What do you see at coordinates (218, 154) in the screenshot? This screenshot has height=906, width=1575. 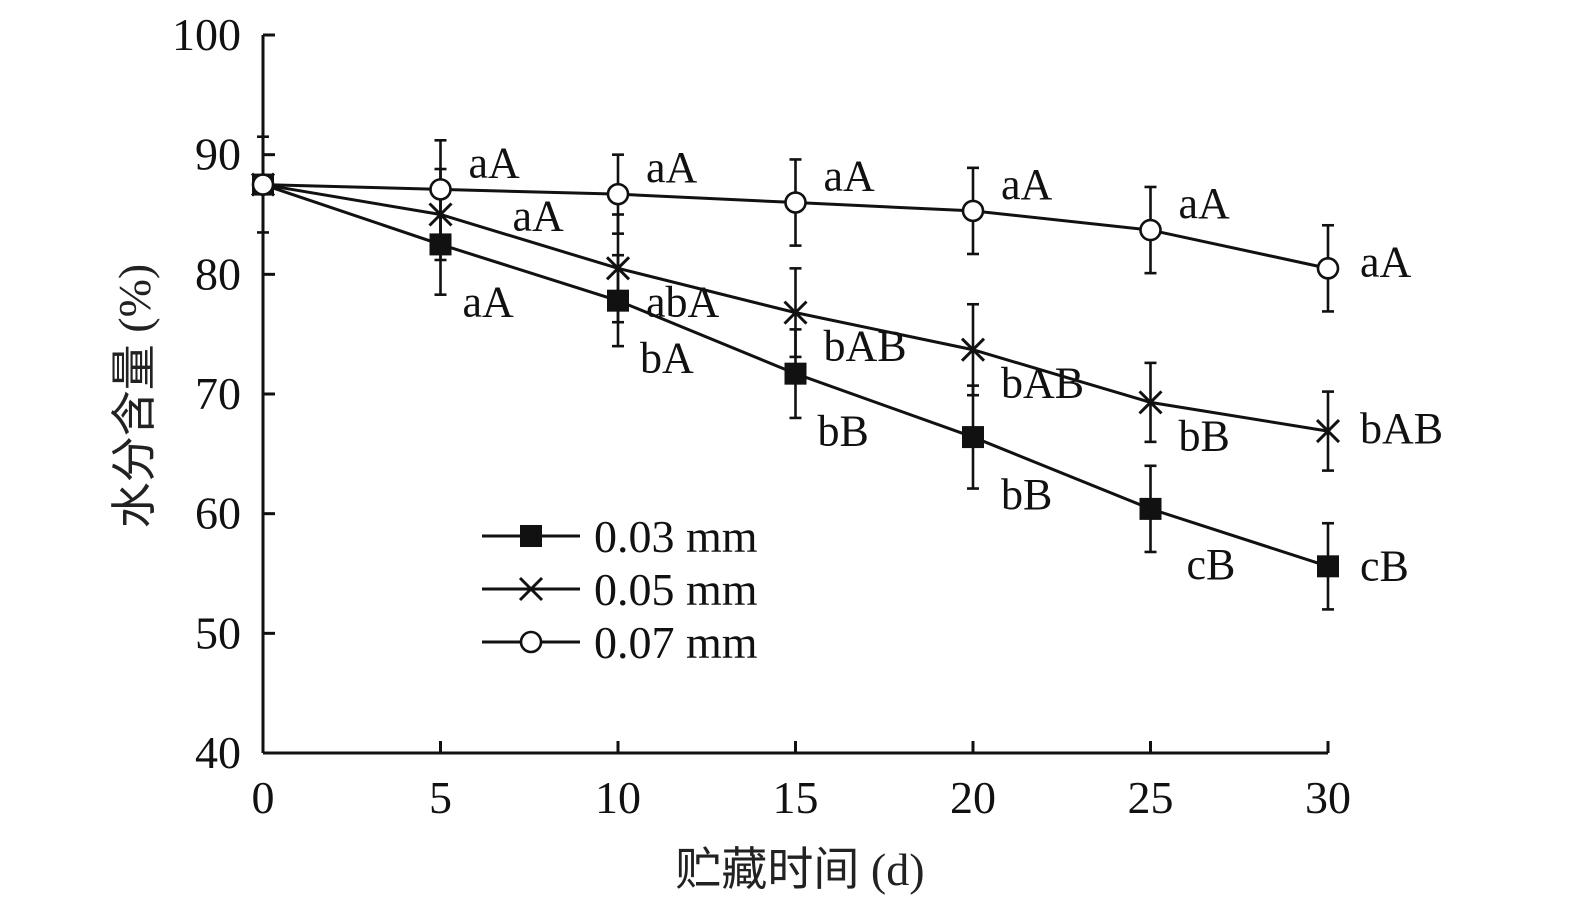 I see `y-tick-label: 90` at bounding box center [218, 154].